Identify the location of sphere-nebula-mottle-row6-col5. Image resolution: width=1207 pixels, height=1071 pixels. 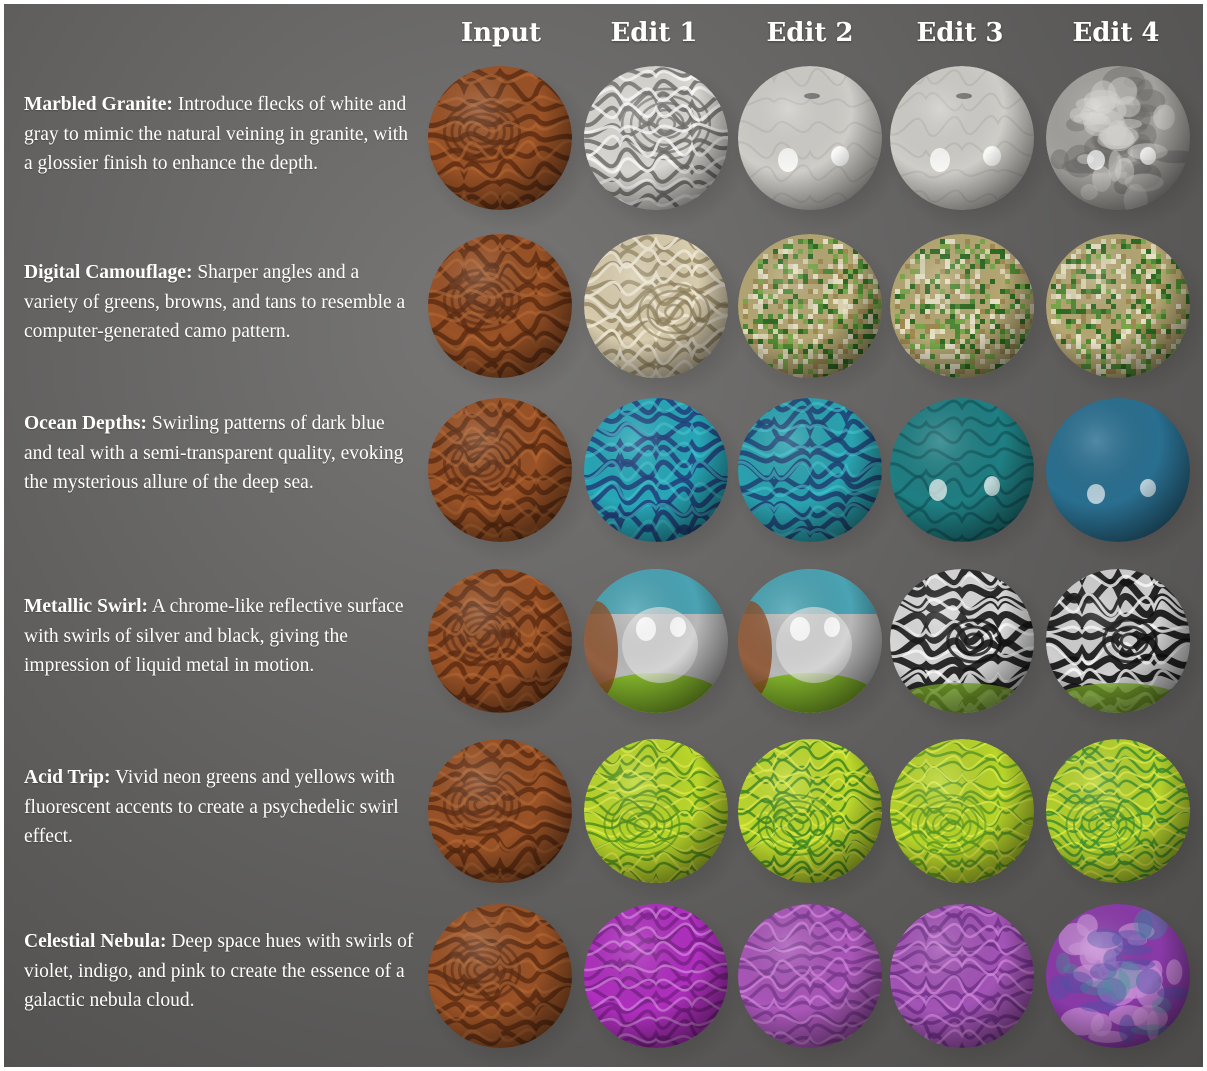
(1121, 984).